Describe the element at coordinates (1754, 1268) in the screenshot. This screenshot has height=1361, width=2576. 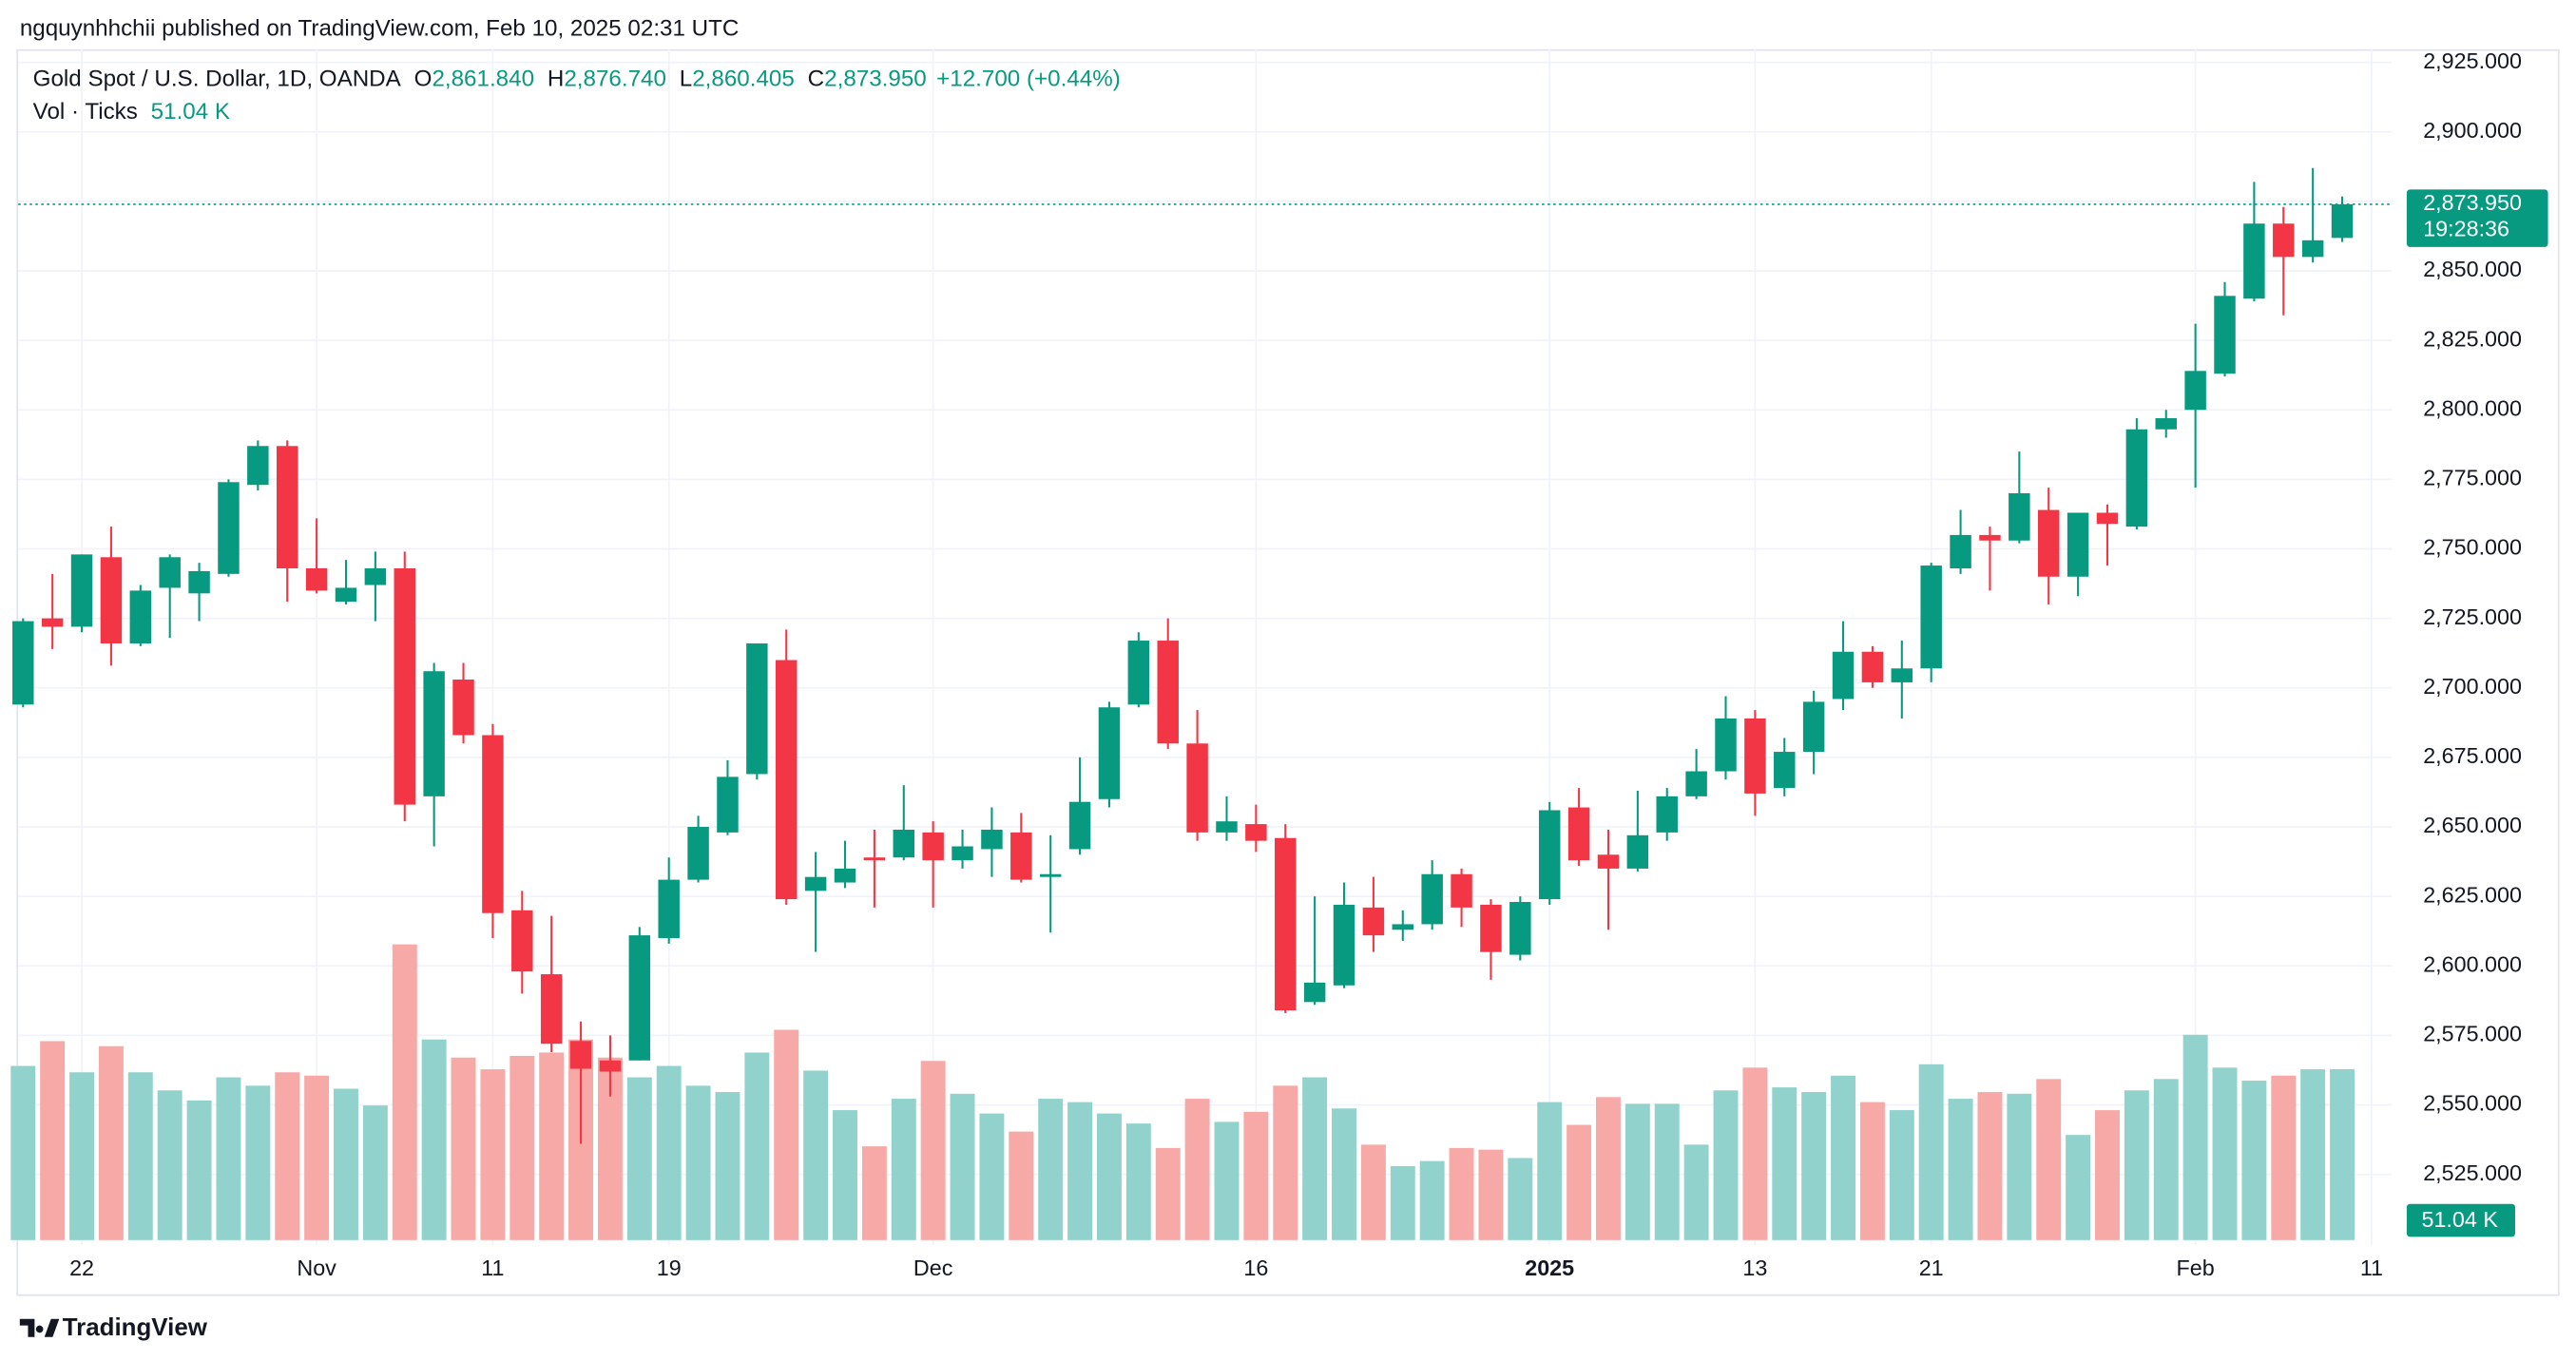
I see `x-tick-label: 13` at that location.